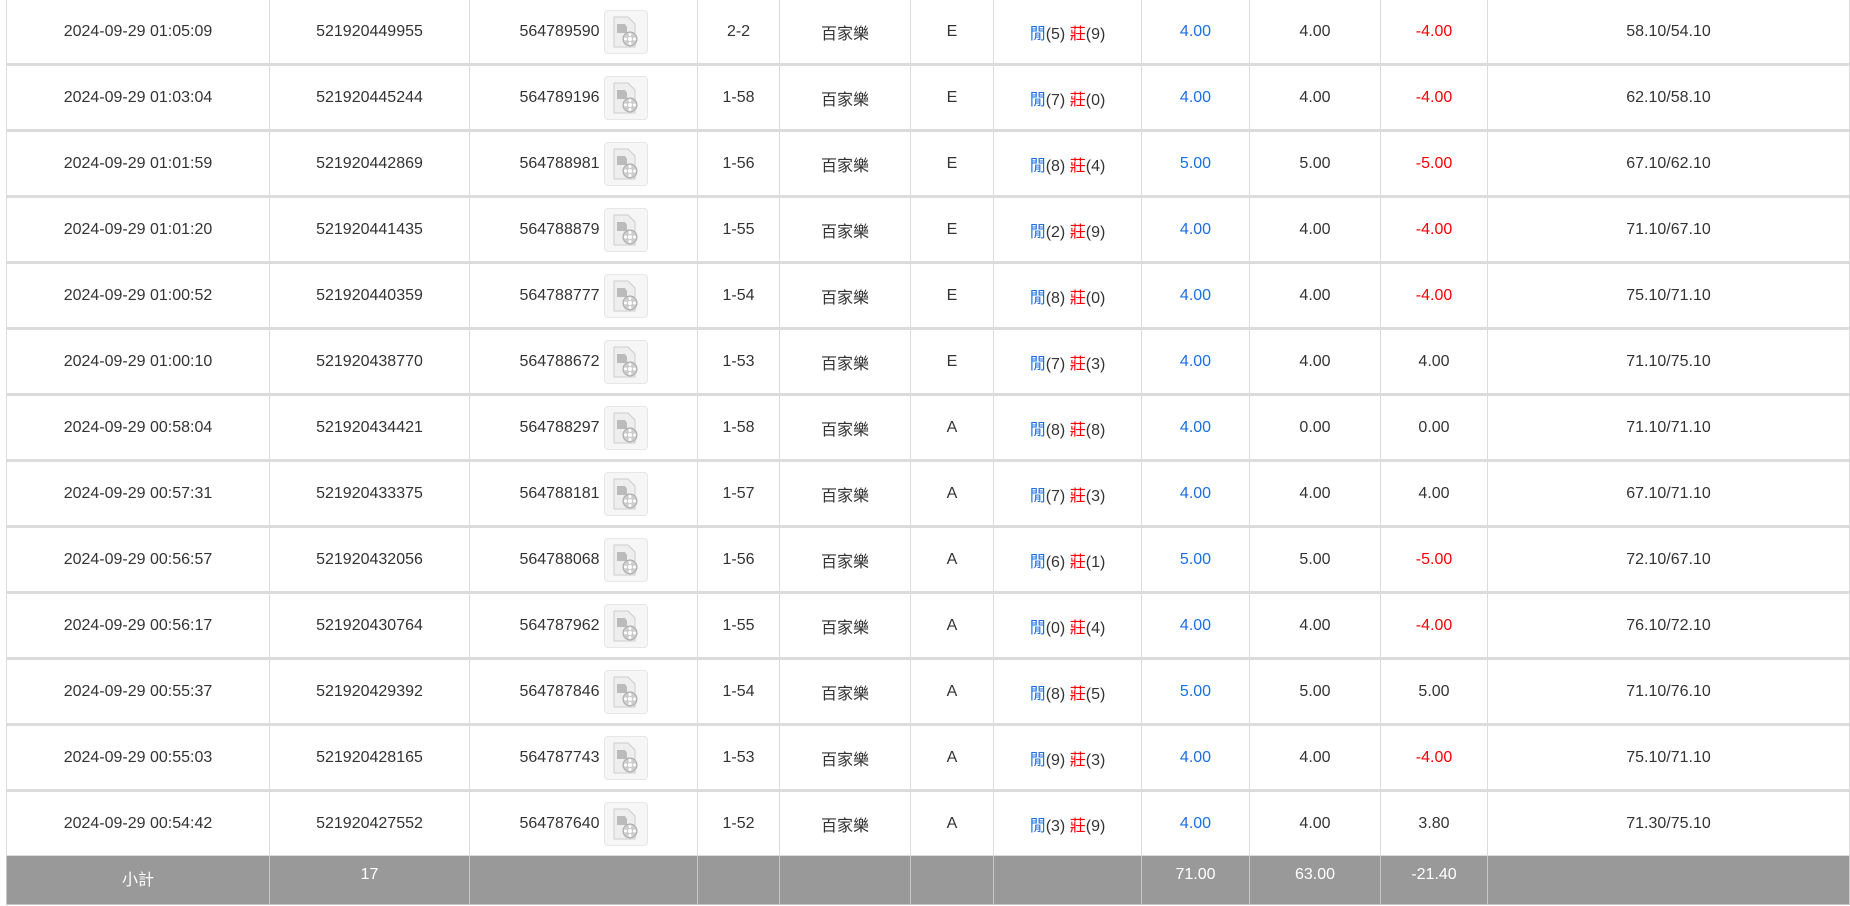 The height and width of the screenshot is (906, 1850). I want to click on table-name: E, so click(952, 229).